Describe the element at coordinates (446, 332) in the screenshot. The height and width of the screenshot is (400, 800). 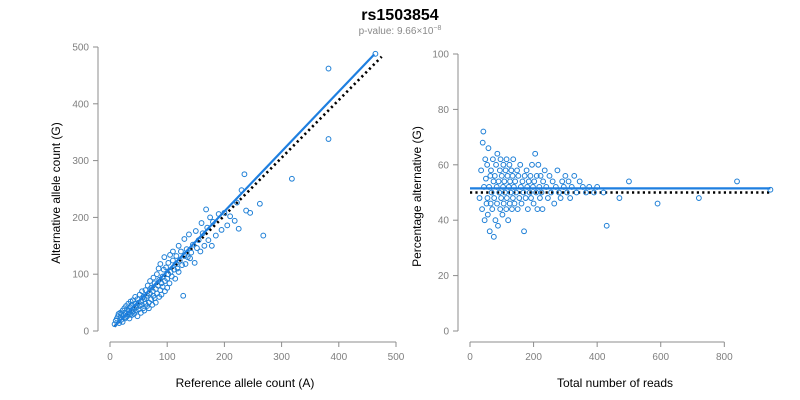
I see `chart2-y-tick-label: 0` at that location.